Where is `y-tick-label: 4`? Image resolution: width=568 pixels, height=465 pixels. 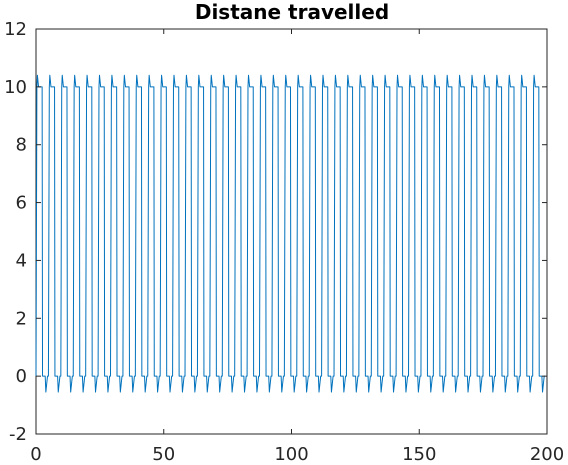 y-tick-label: 4 is located at coordinates (21, 260).